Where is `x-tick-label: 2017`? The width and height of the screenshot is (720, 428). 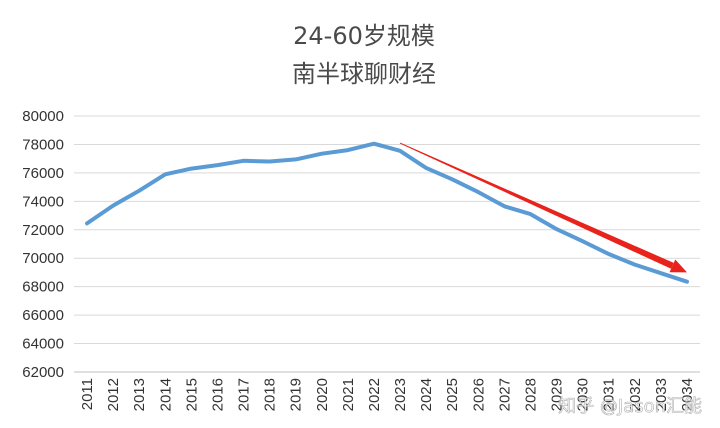
x-tick-label: 2017 is located at coordinates (244, 394).